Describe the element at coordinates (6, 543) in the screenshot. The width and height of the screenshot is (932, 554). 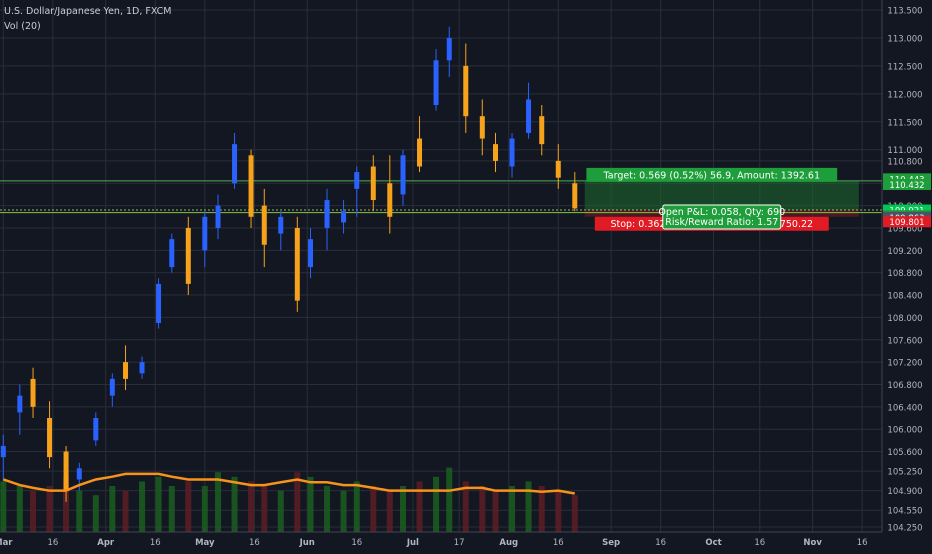
I see `x-tick-label: Mar` at that location.